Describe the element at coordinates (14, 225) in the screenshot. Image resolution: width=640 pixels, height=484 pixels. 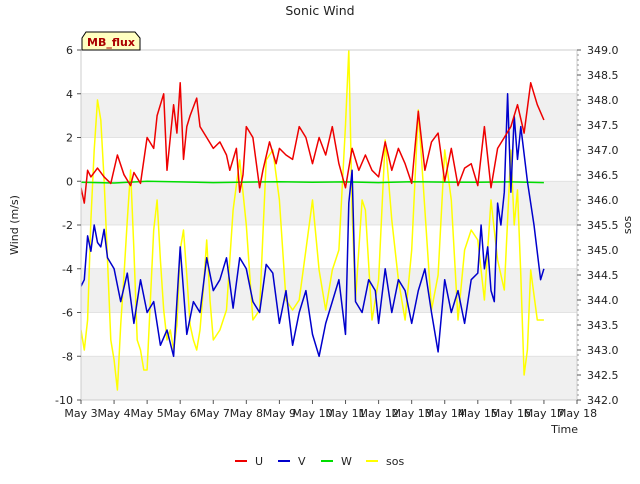
I see `y-axis-label: Wind (m/s)` at that location.